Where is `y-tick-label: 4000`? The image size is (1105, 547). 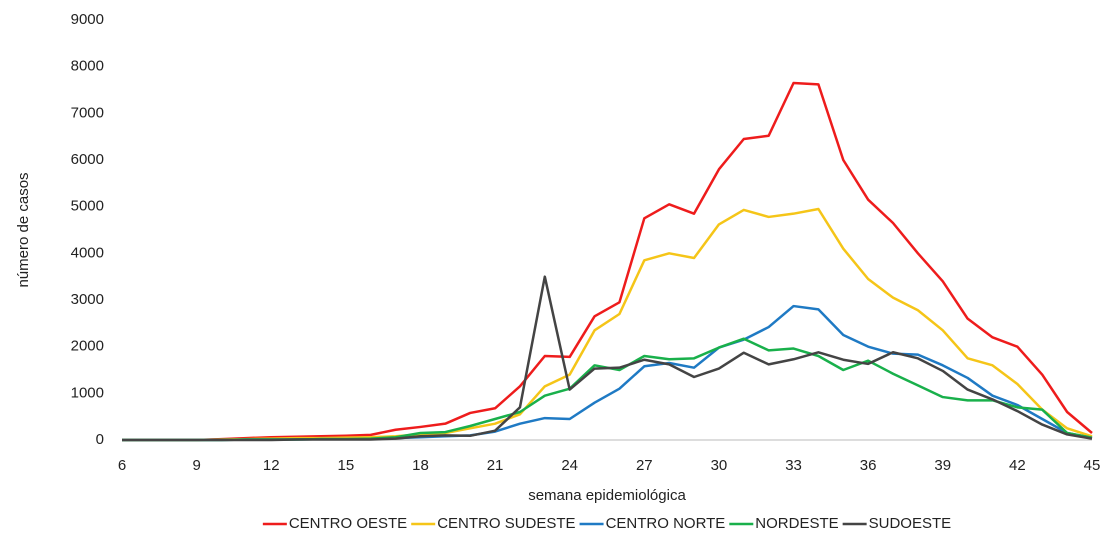
y-tick-label: 4000 is located at coordinates (87, 252).